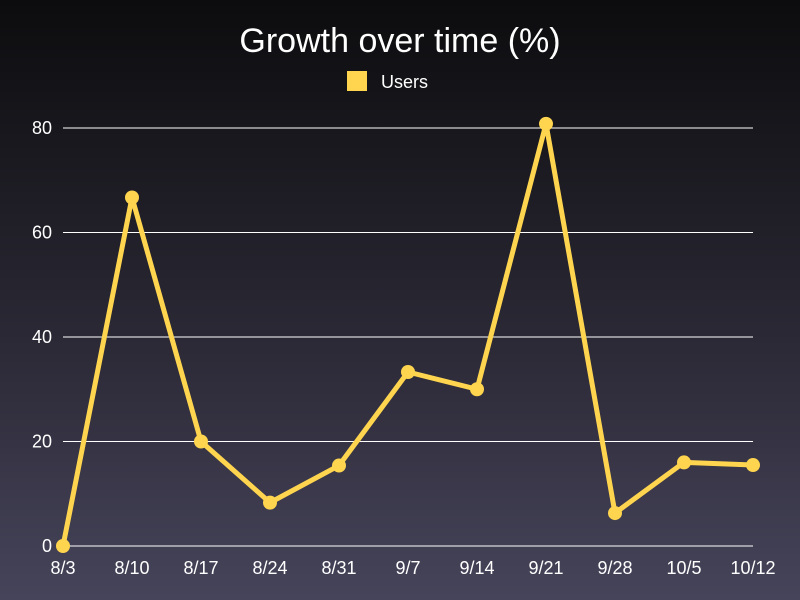 The width and height of the screenshot is (800, 600). Describe the element at coordinates (752, 568) in the screenshot. I see `x-tick-label: 10/12` at that location.